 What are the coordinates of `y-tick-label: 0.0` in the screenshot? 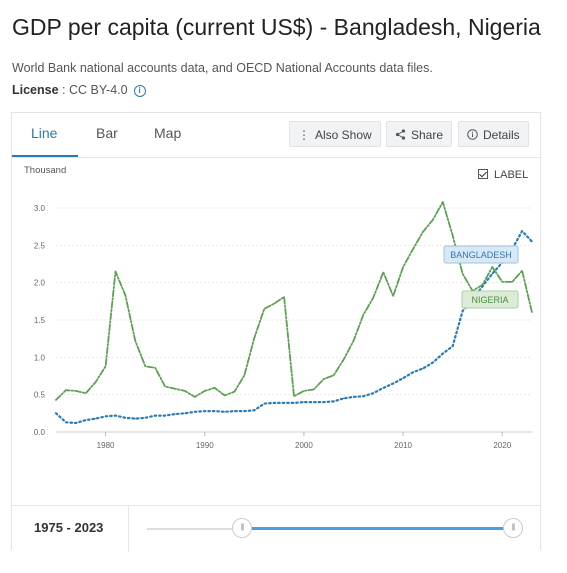 It's located at (40, 432).